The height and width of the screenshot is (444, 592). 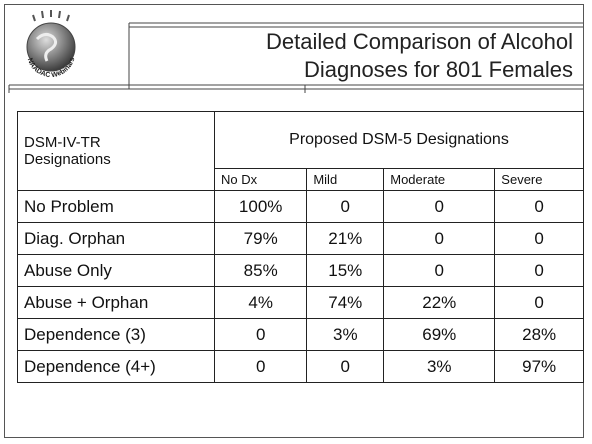 What do you see at coordinates (116, 206) in the screenshot?
I see `row-label: No Problem` at bounding box center [116, 206].